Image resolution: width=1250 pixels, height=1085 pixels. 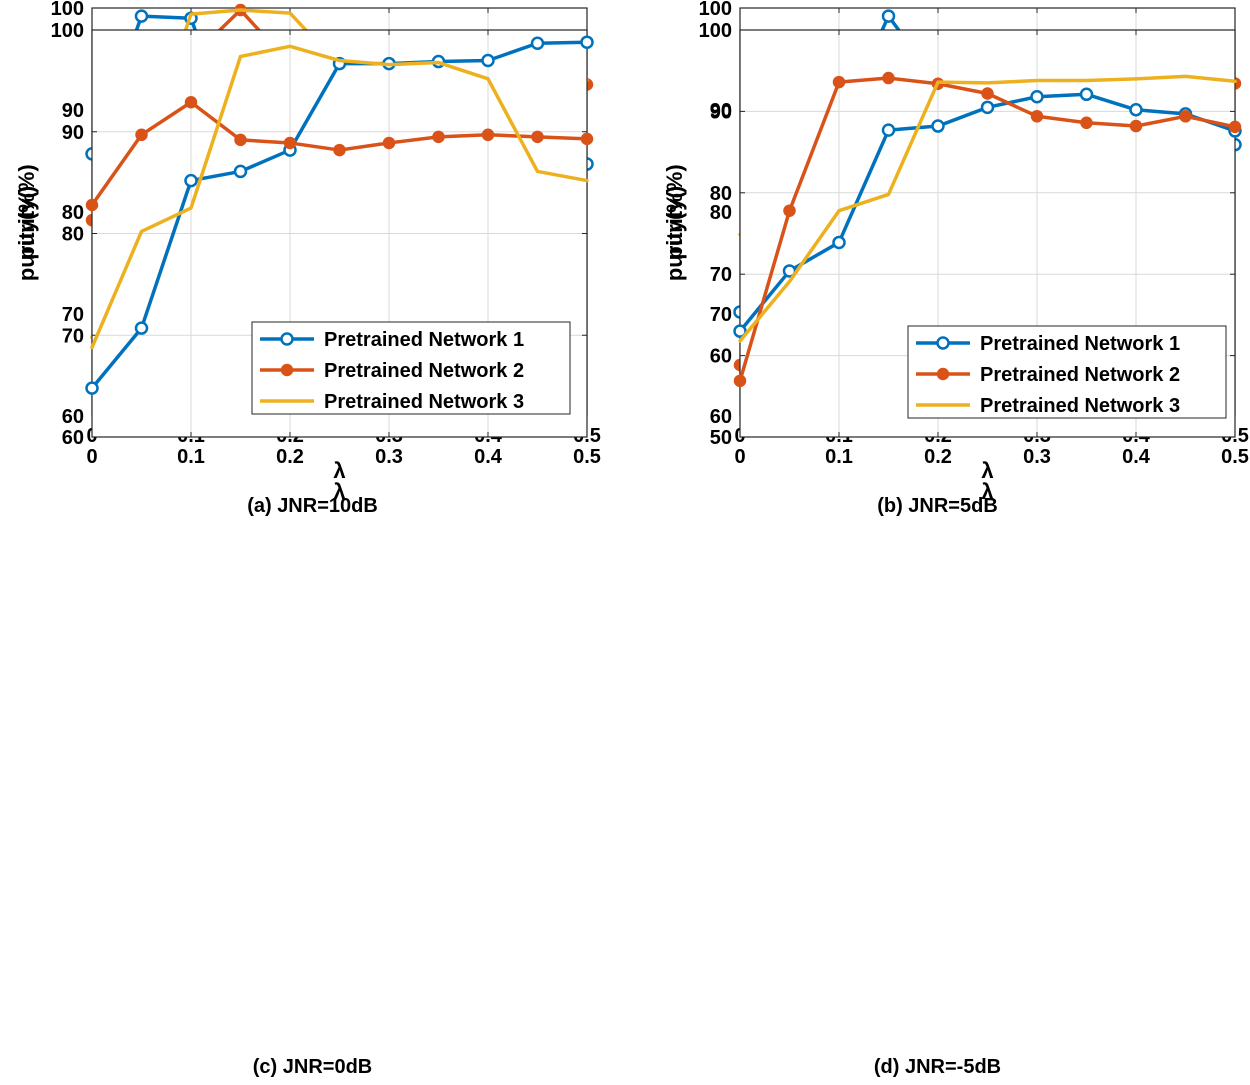 I want to click on chart-caption-d: (d) JNR=-5dB, so click(x=937, y=1067).